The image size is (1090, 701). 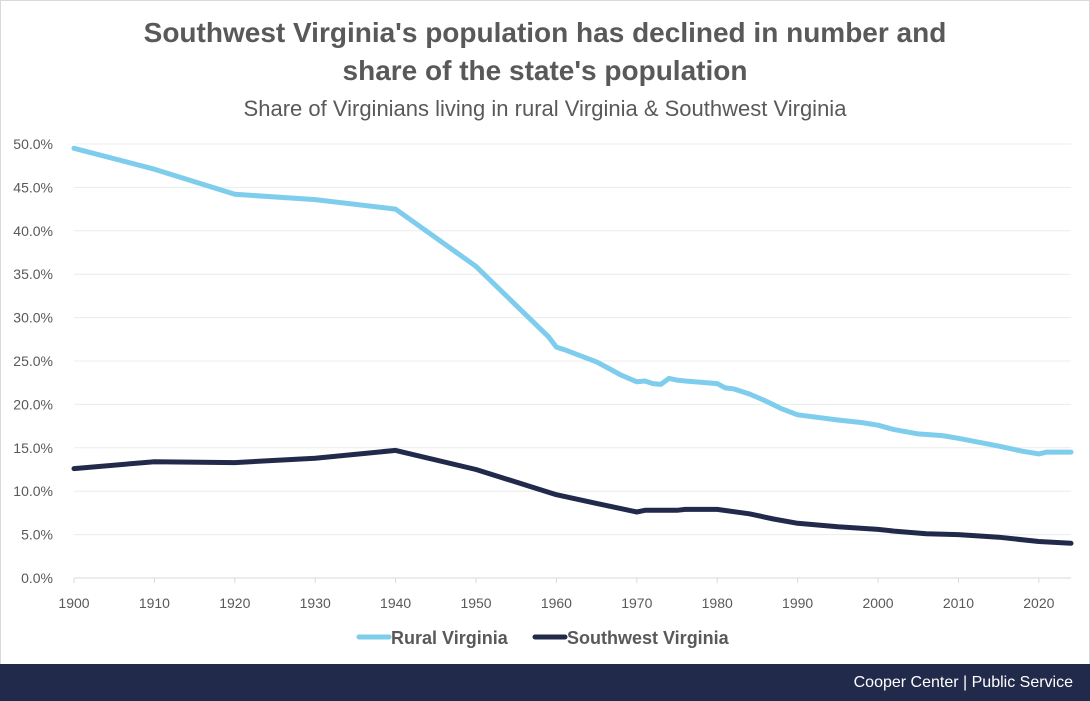 What do you see at coordinates (73, 603) in the screenshot?
I see `x-tick-label: 1900` at bounding box center [73, 603].